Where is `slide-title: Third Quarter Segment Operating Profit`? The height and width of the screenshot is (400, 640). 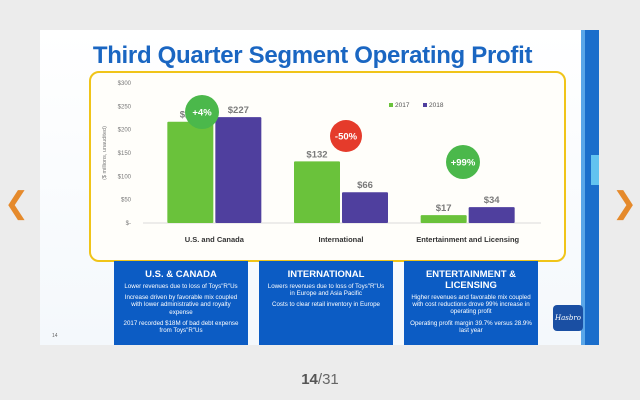
slide-title: Third Quarter Segment Operating Profit is located at coordinates (312, 55).